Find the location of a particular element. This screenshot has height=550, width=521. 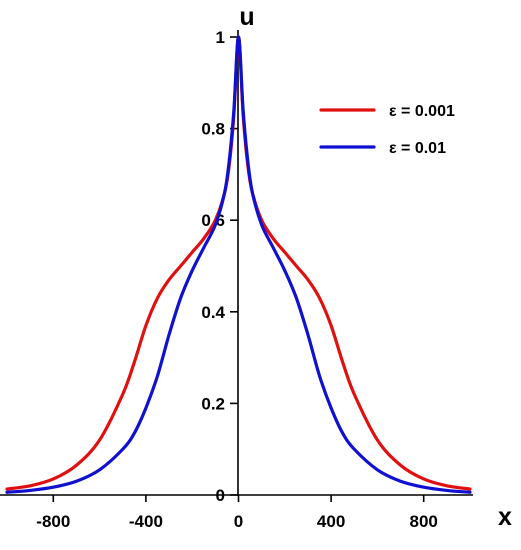

y-tick-label: 0.2 is located at coordinates (213, 403).